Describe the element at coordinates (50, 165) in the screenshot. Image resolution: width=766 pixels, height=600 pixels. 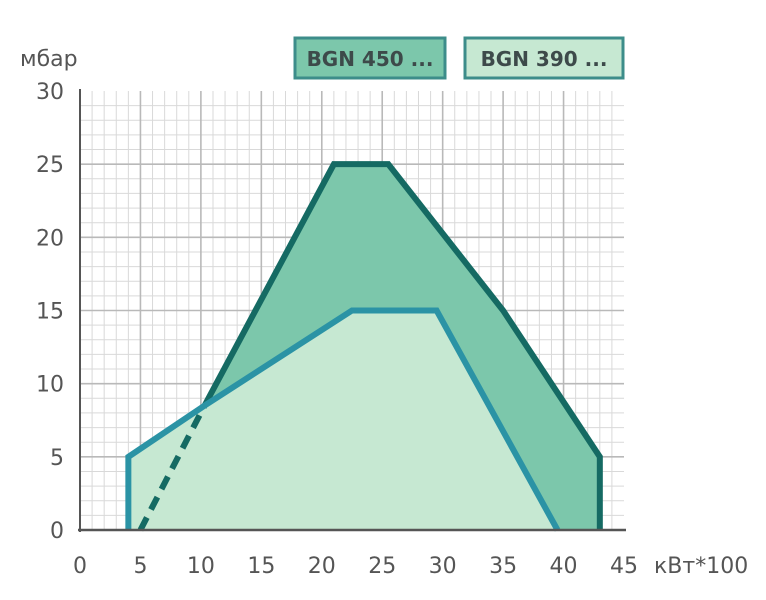
I see `y-tick-label: 25` at that location.